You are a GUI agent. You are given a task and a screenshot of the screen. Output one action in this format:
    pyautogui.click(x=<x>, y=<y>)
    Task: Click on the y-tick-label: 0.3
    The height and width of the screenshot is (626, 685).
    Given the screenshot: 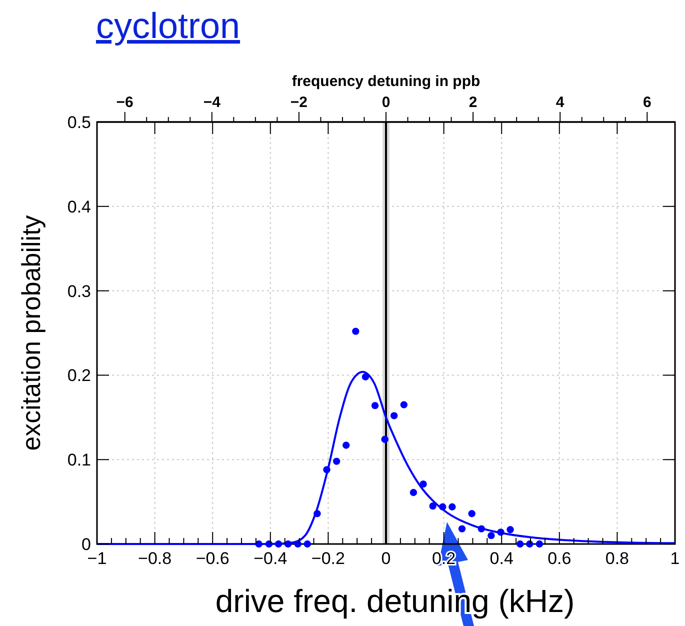 What is the action you would take?
    pyautogui.click(x=79, y=291)
    